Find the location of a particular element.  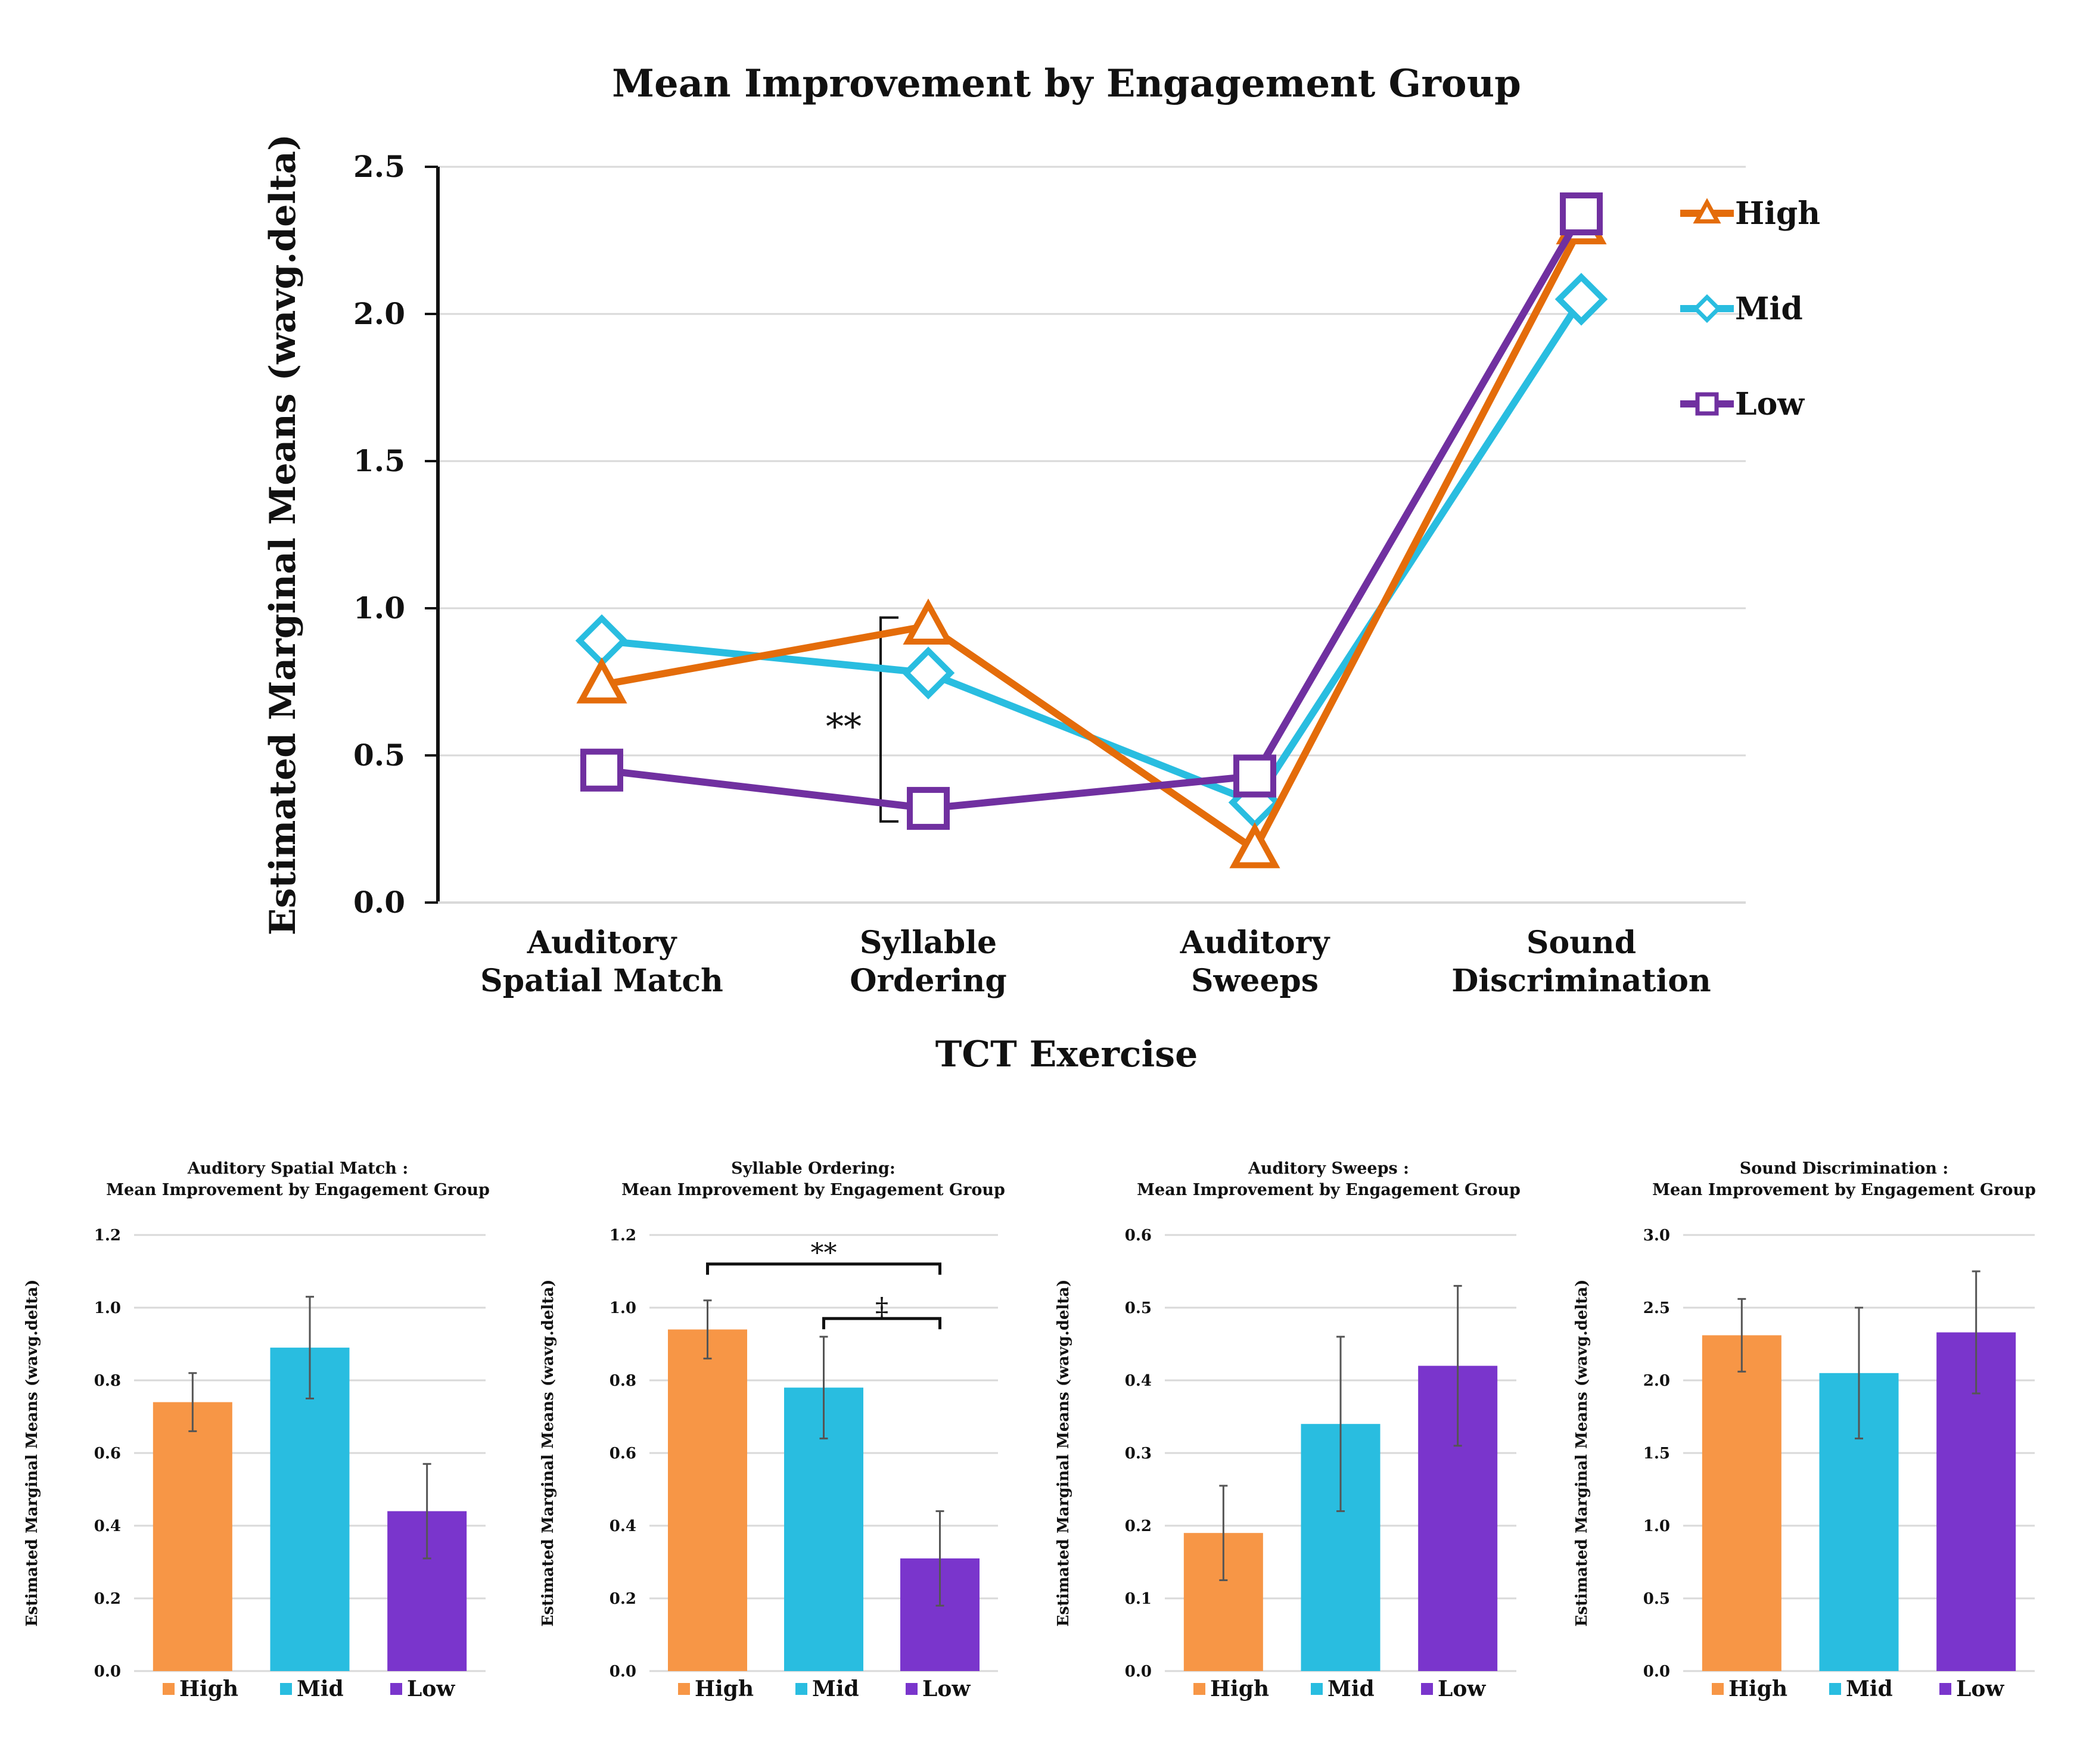

y-tick-label: 1.5 is located at coordinates (1656, 1454).